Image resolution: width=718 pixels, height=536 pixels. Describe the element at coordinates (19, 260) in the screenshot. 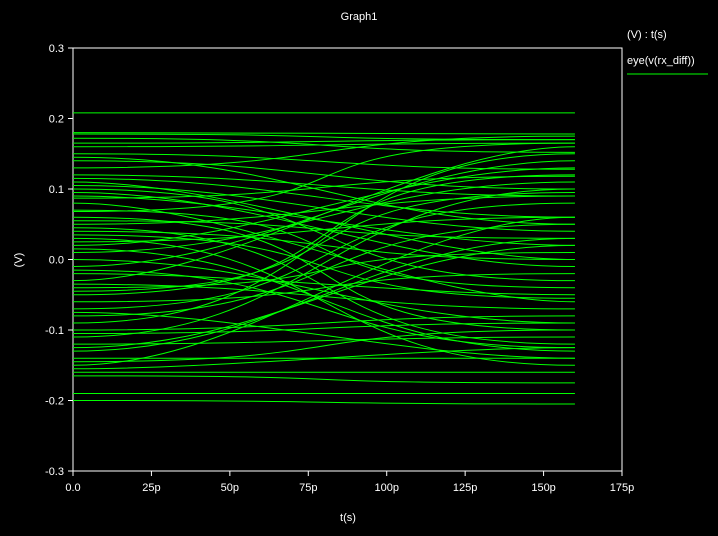

I see `y-axis-label: (V)` at that location.